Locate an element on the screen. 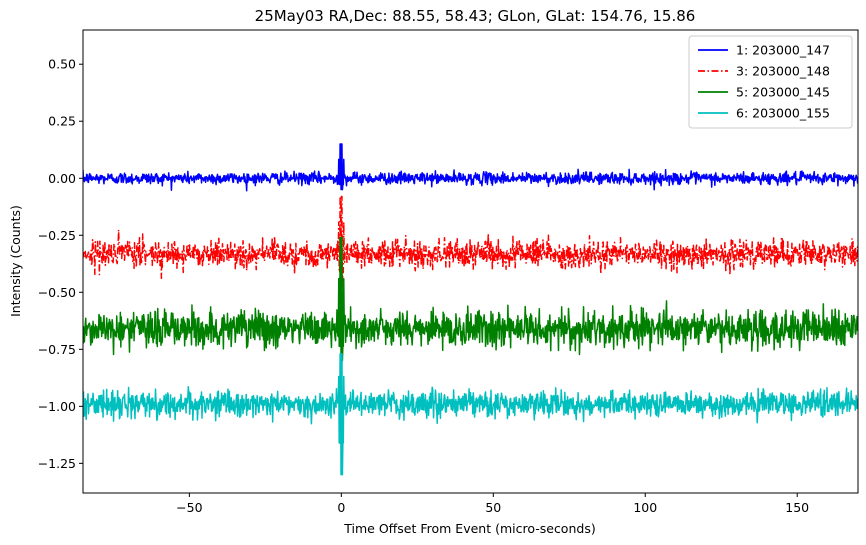 Image resolution: width=866 pixels, height=545 pixels. legend-box is located at coordinates (770, 82).